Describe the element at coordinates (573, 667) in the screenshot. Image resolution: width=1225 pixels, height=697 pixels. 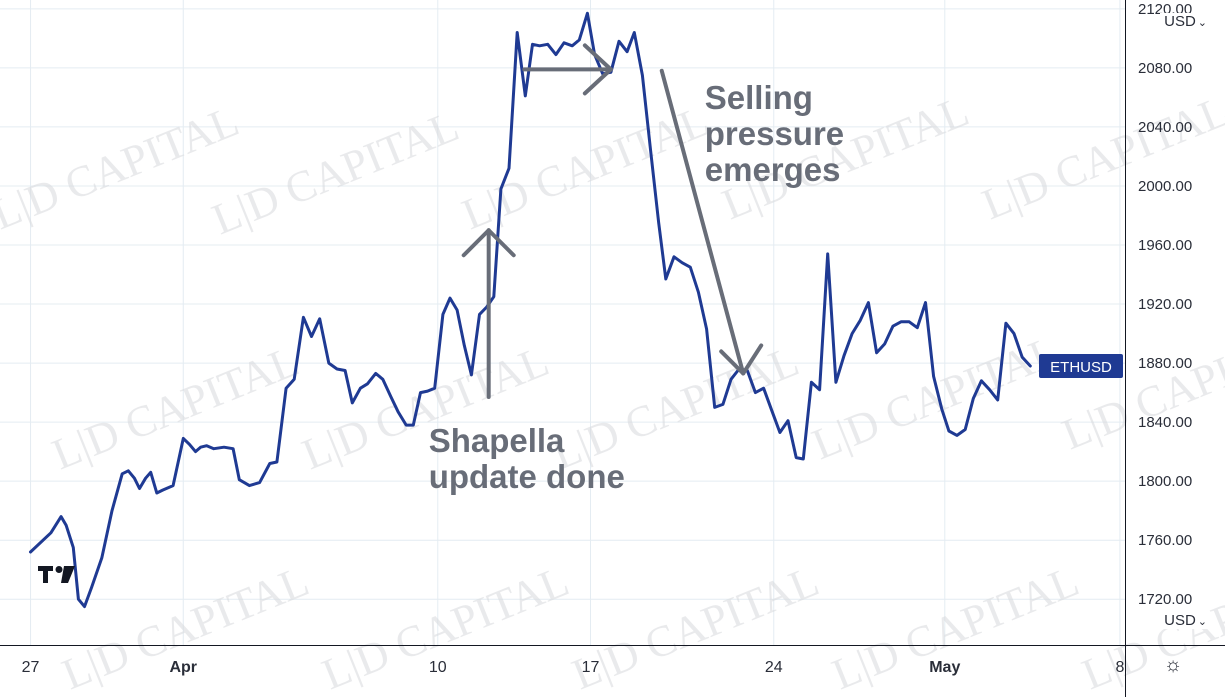
I see `x-axis-labels: 27 Apr 10 17 24 May 8` at that location.